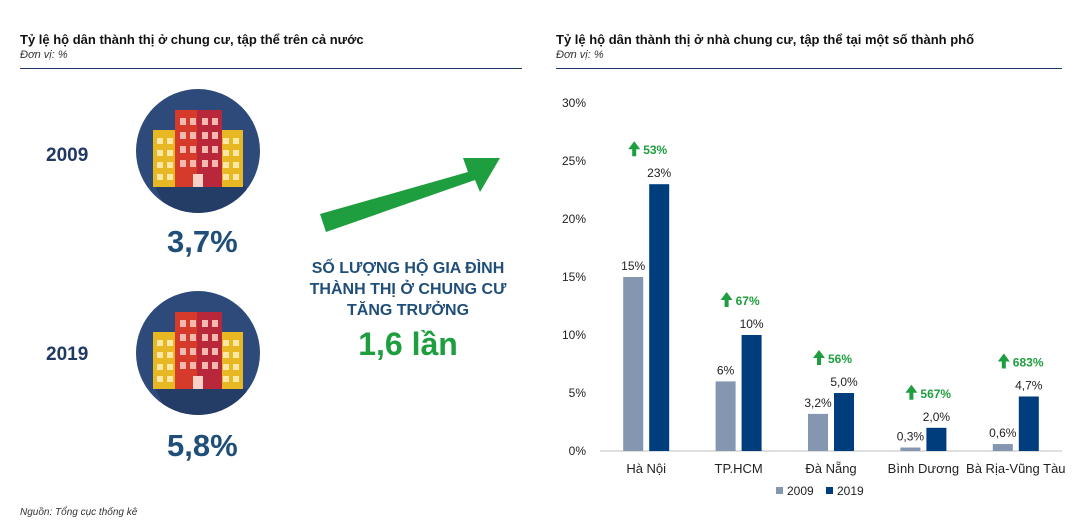 The height and width of the screenshot is (532, 1092). I want to click on legend-swatch-2009, so click(779, 490).